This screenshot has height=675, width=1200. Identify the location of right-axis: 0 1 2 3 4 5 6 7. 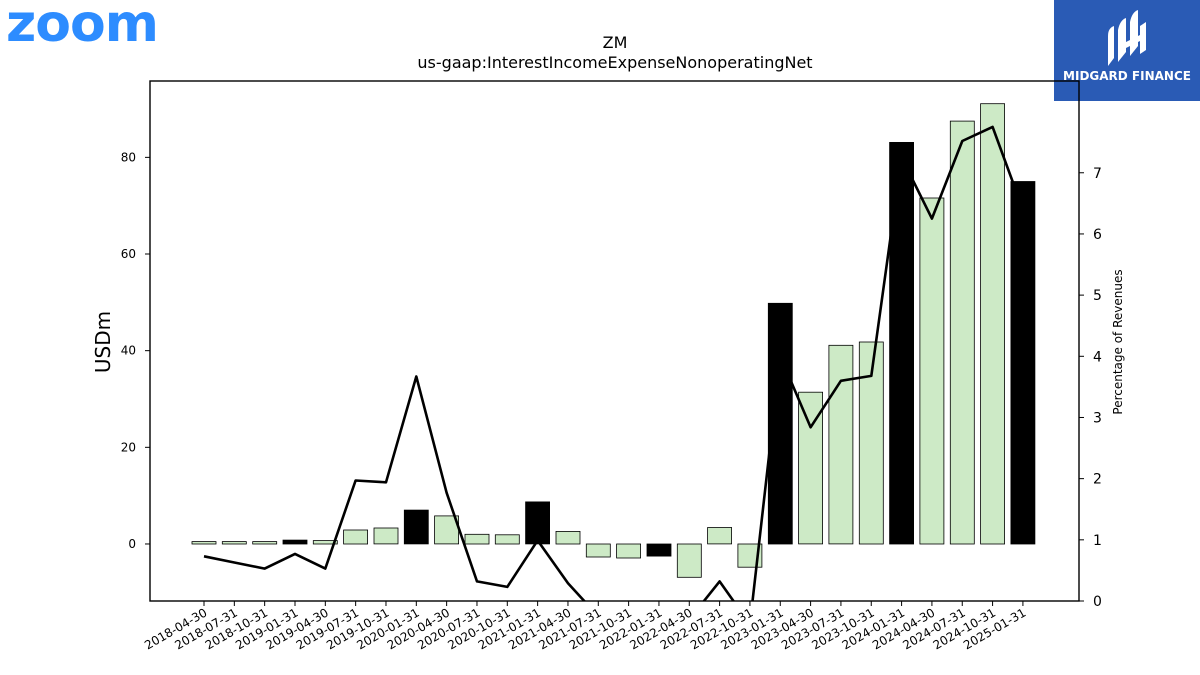
(1090, 388).